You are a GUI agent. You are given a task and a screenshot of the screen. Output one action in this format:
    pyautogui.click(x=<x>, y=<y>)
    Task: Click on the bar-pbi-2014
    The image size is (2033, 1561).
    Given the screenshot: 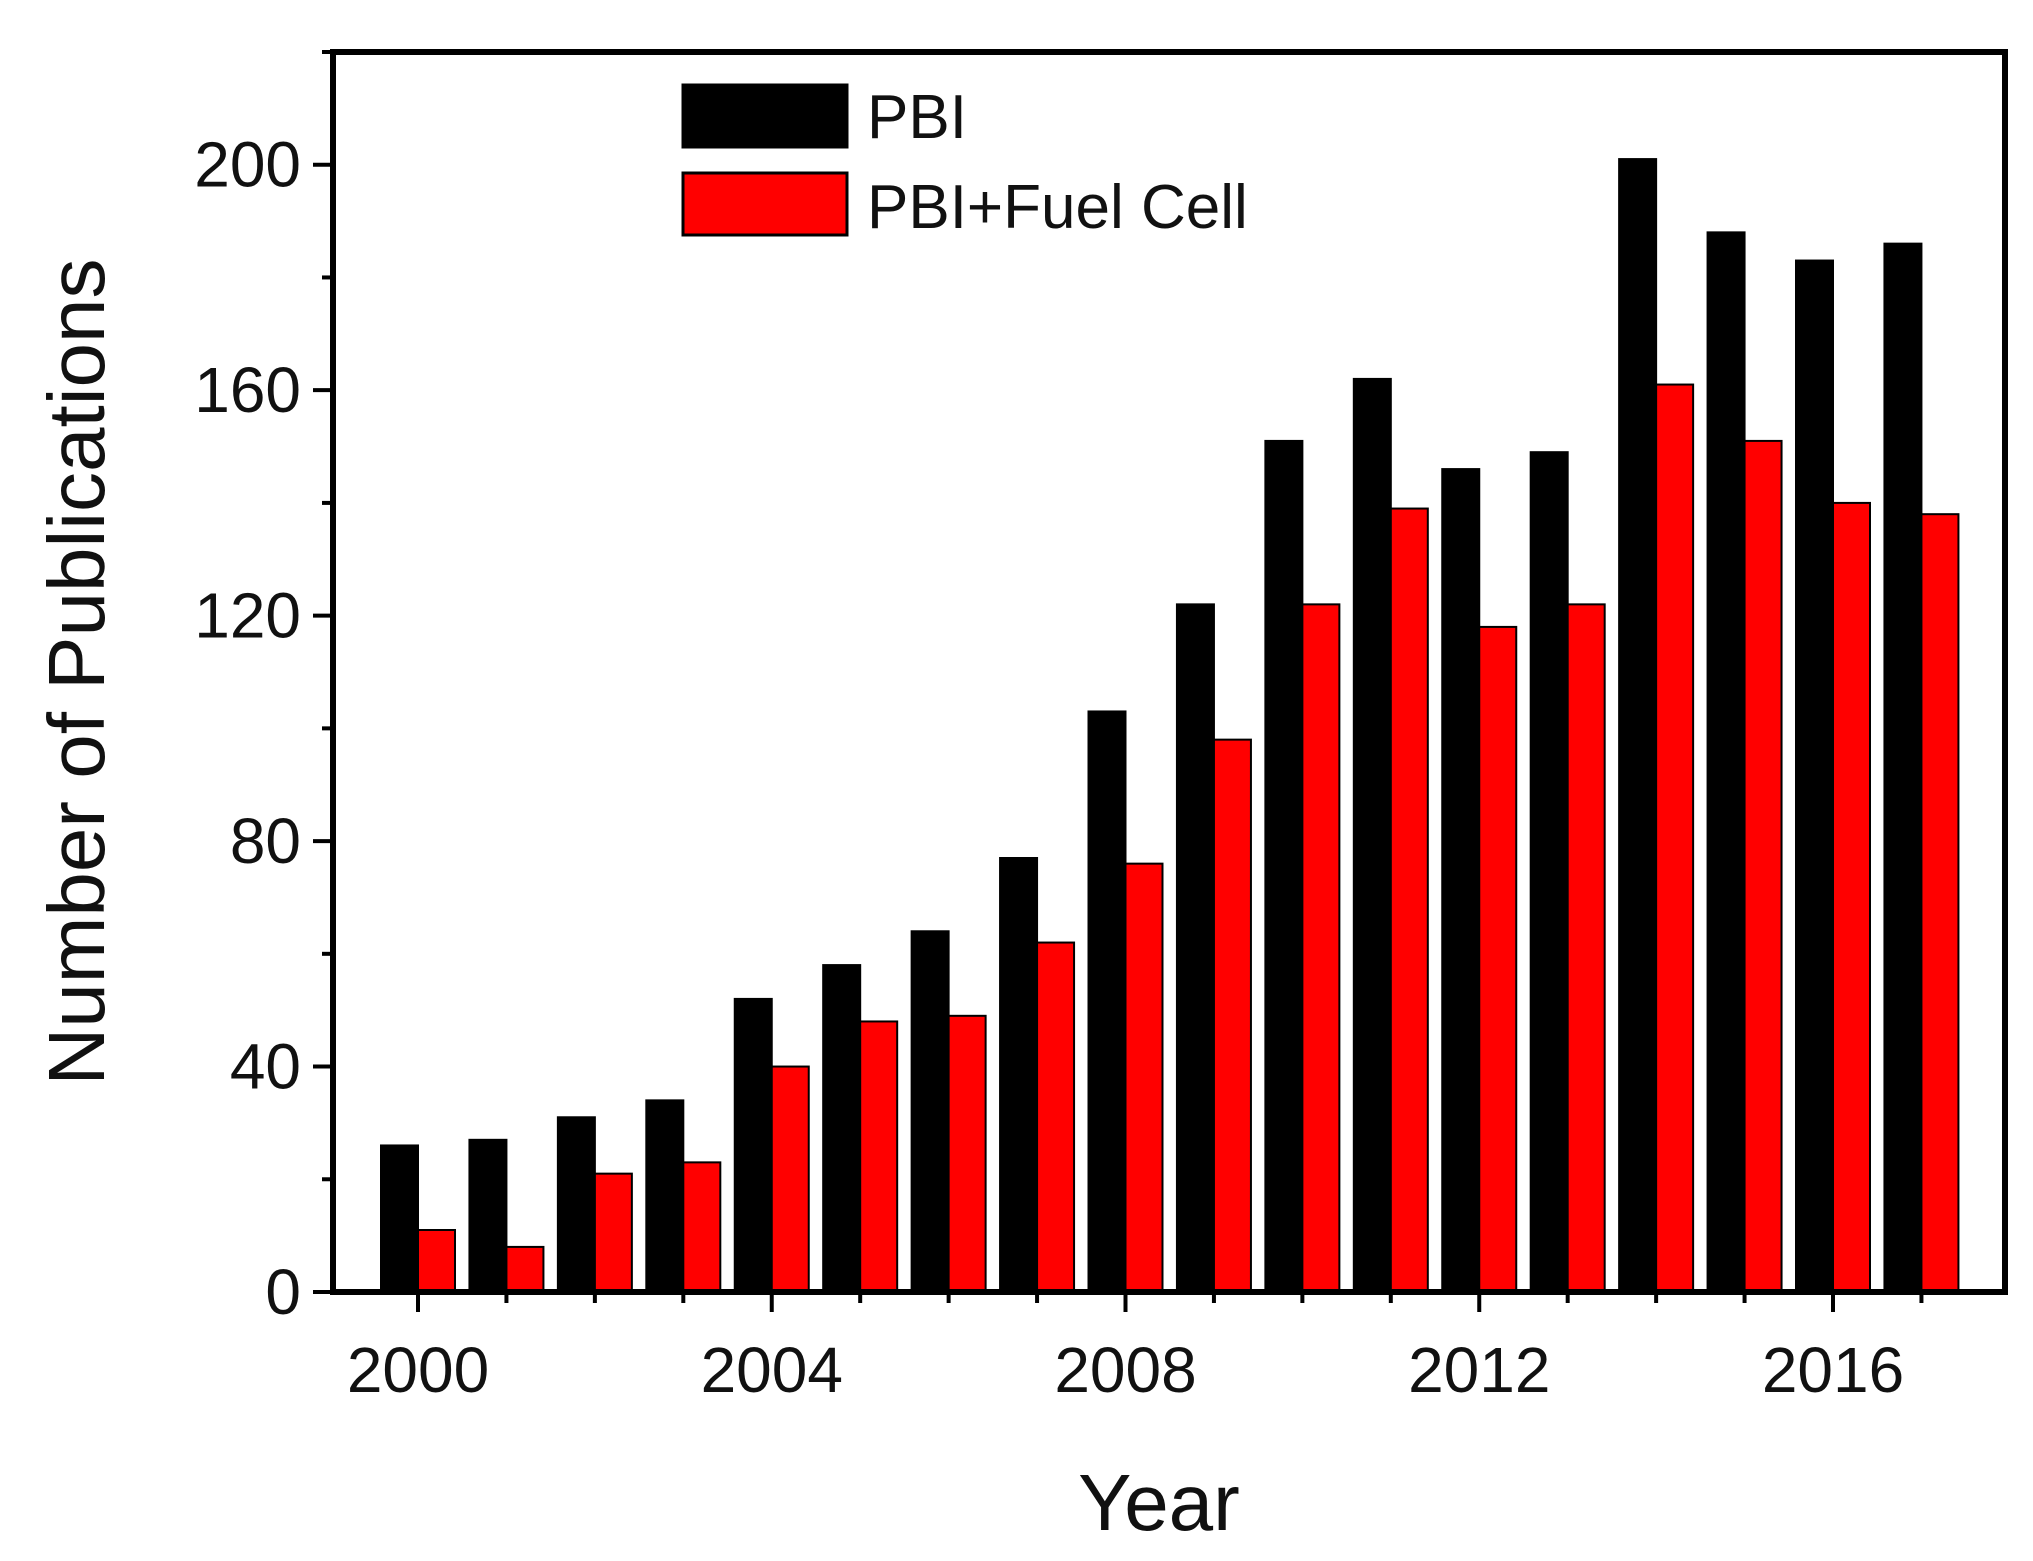 What is the action you would take?
    pyautogui.click(x=1638, y=725)
    